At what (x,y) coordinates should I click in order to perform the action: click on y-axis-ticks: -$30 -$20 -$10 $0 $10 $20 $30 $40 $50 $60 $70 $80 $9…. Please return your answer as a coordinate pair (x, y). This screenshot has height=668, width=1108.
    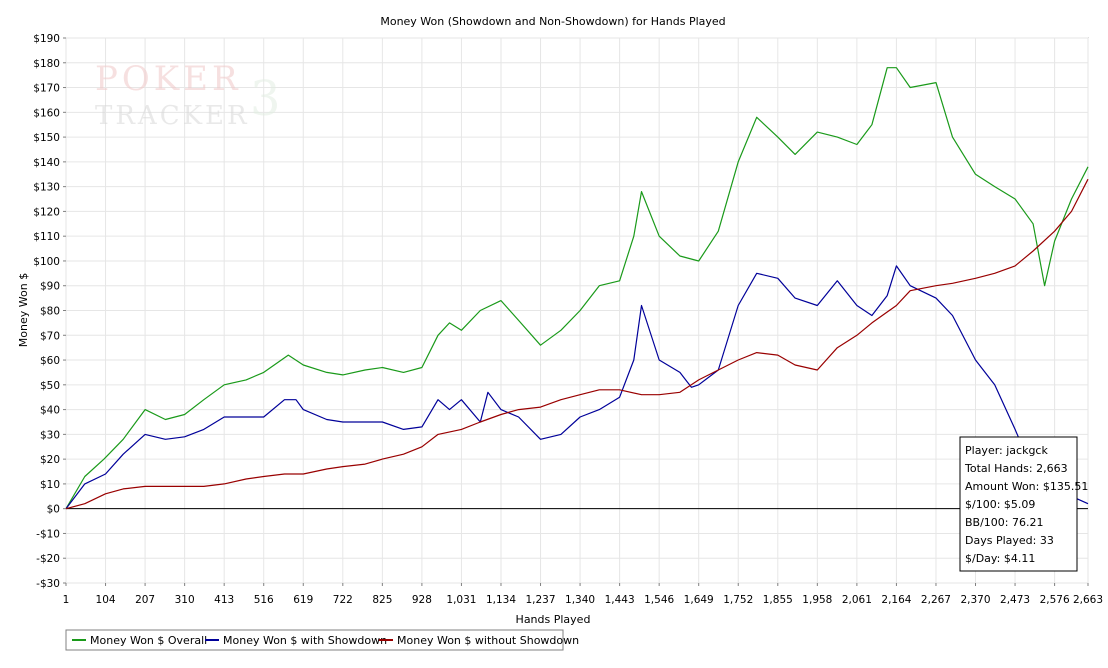
    Looking at the image, I should click on (49, 311).